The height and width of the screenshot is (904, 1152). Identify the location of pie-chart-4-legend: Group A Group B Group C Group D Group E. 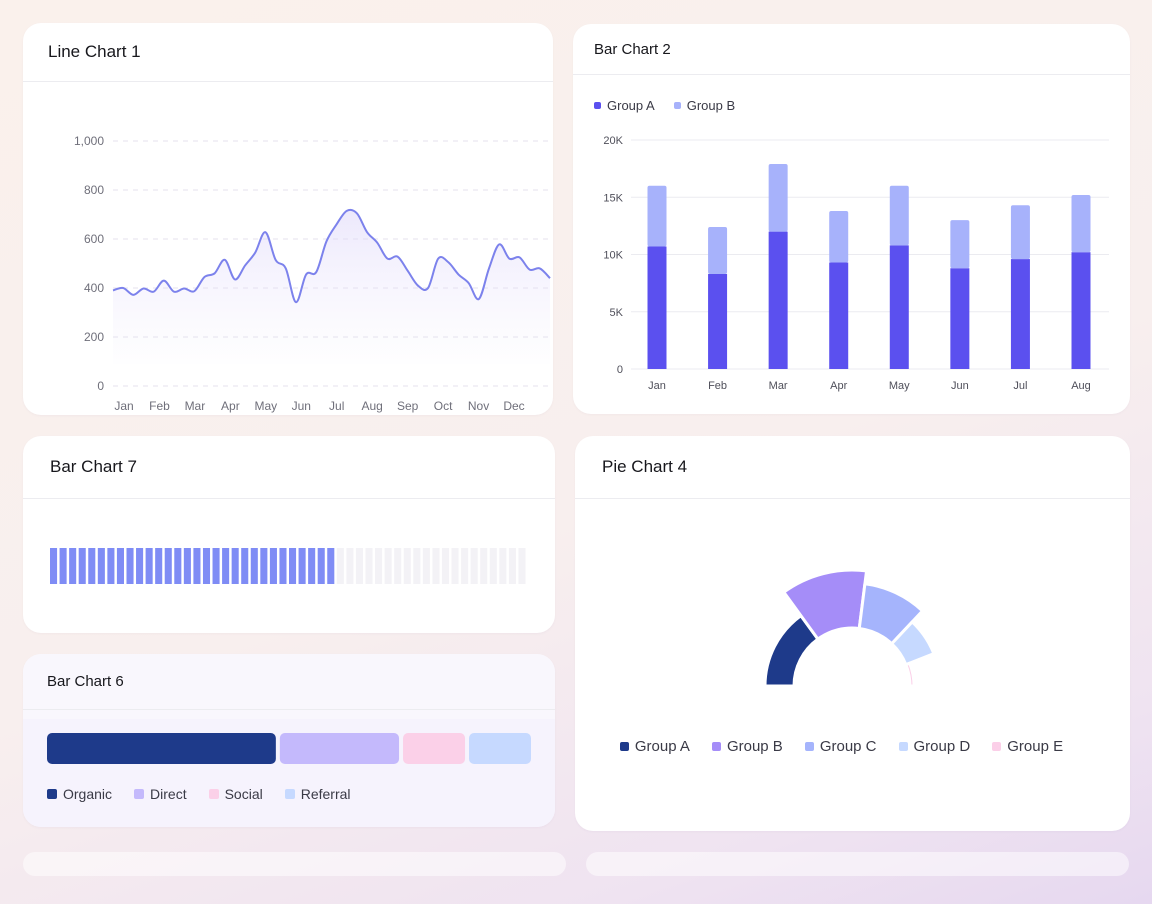
(852, 746).